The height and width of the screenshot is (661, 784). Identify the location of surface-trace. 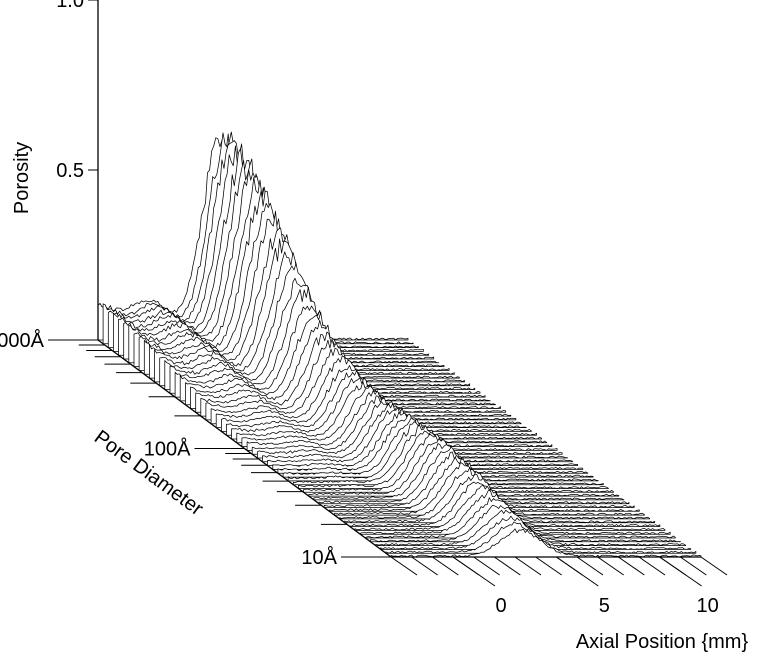
(546, 543).